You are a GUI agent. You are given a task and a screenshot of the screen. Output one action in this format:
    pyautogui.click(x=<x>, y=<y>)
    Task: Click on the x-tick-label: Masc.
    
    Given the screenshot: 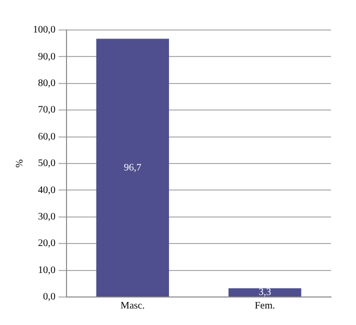 What is the action you would take?
    pyautogui.click(x=132, y=306)
    